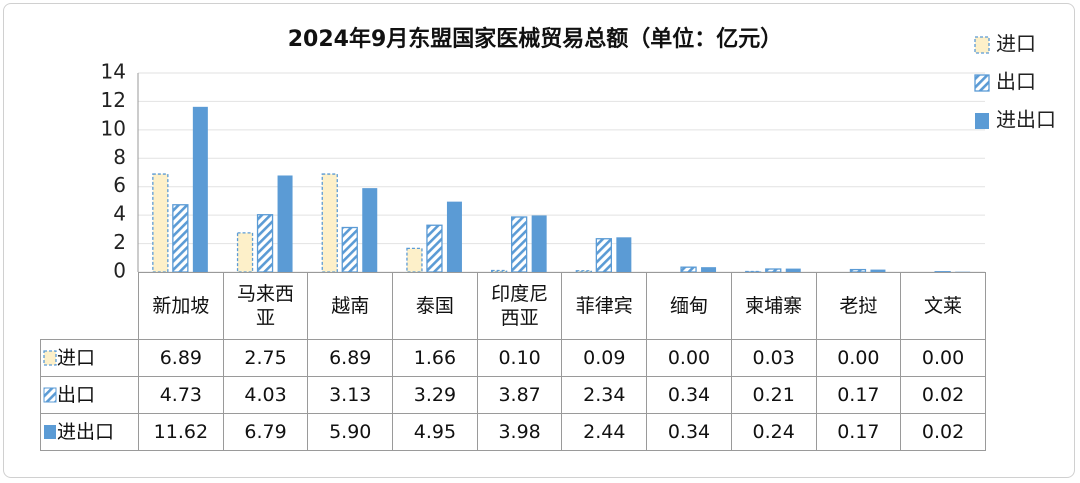 This screenshot has height=483, width=1080. Describe the element at coordinates (119, 157) in the screenshot. I see `y-tick-label: 8` at that location.